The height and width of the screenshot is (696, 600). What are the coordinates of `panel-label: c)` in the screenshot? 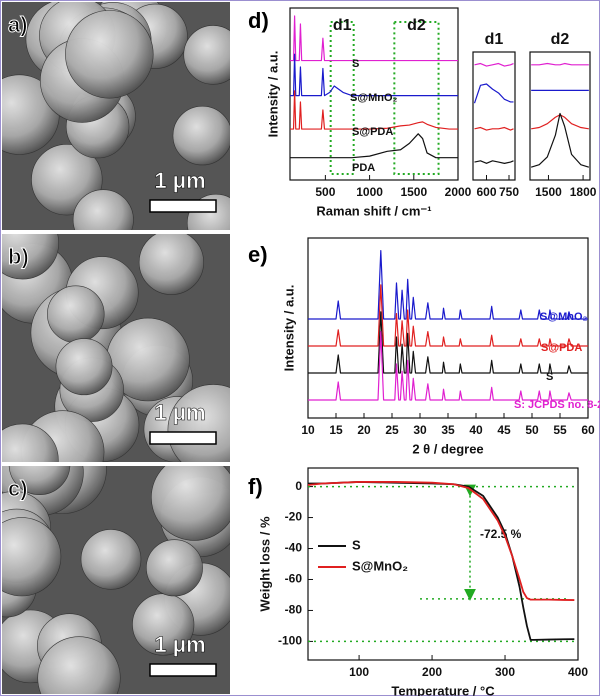 It's located at (18, 488).